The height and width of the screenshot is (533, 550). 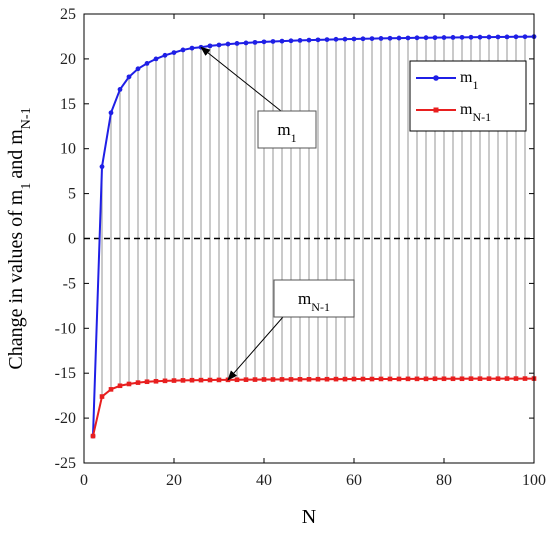 I want to click on annotation-label: mN-1, so click(x=314, y=301).